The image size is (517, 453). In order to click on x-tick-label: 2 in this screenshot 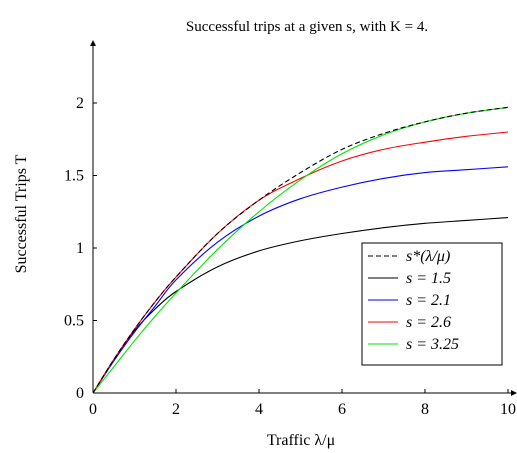, I will do `click(176, 409)`.